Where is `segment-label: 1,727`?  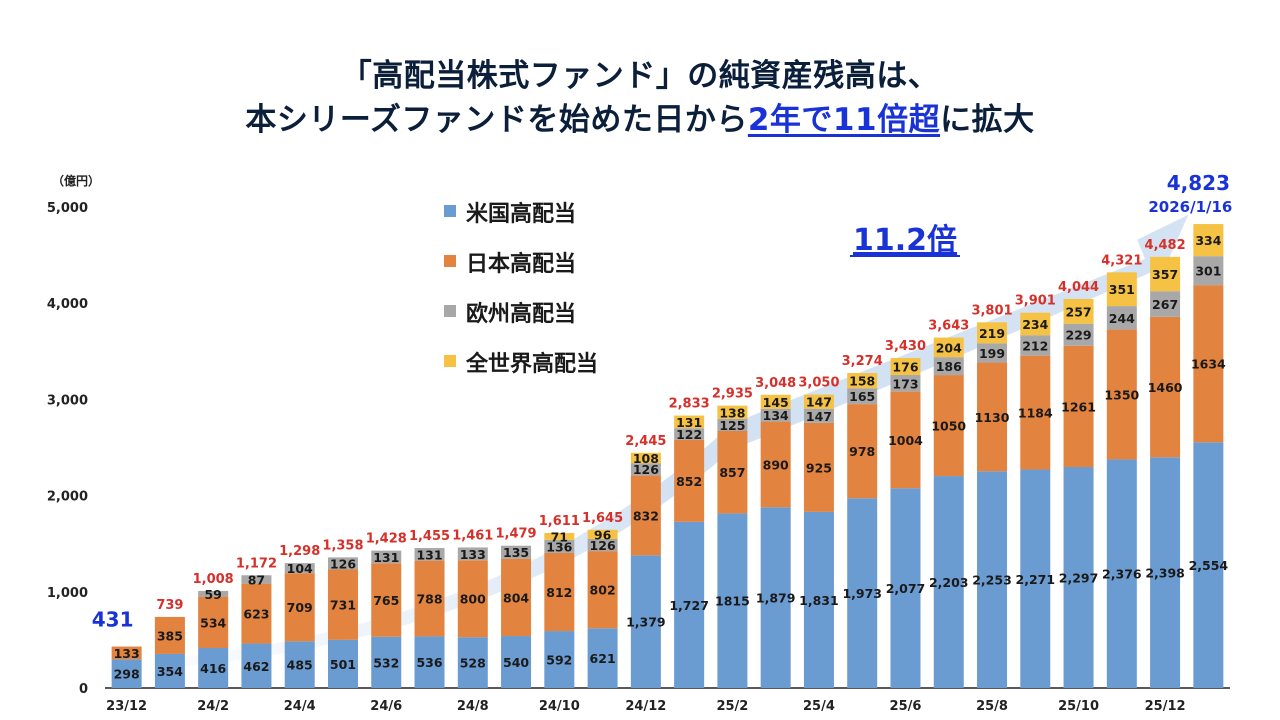 segment-label: 1,727 is located at coordinates (689, 605).